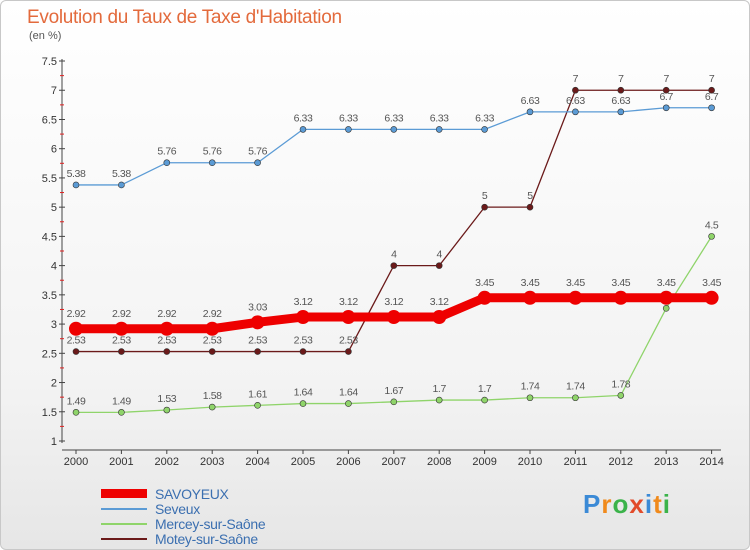 The height and width of the screenshot is (550, 750). What do you see at coordinates (712, 97) in the screenshot?
I see `data-label-seveux: 6.7` at bounding box center [712, 97].